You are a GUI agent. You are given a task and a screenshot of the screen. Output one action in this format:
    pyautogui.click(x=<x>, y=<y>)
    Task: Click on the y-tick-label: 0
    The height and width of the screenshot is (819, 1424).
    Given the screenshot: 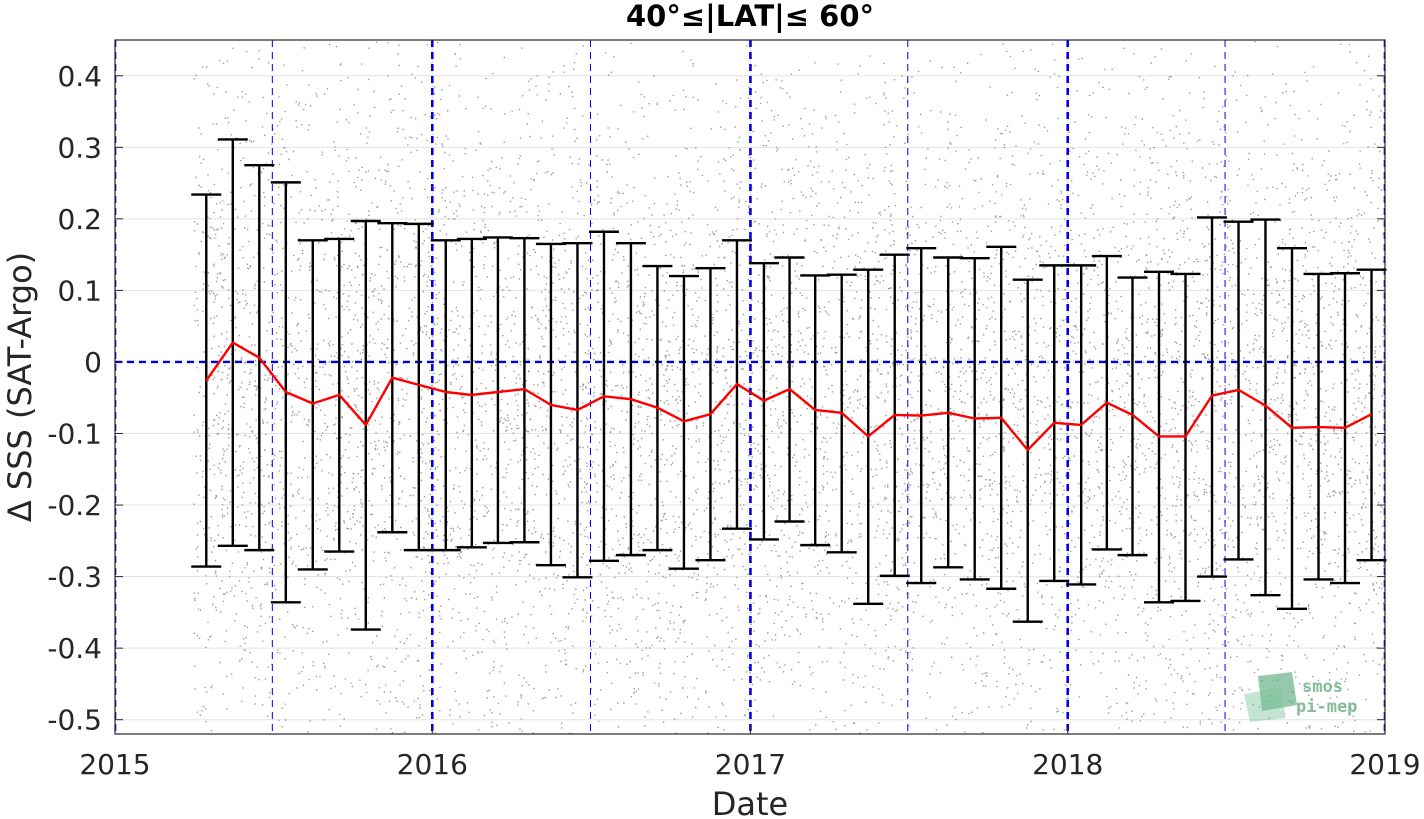 What is the action you would take?
    pyautogui.click(x=93, y=362)
    